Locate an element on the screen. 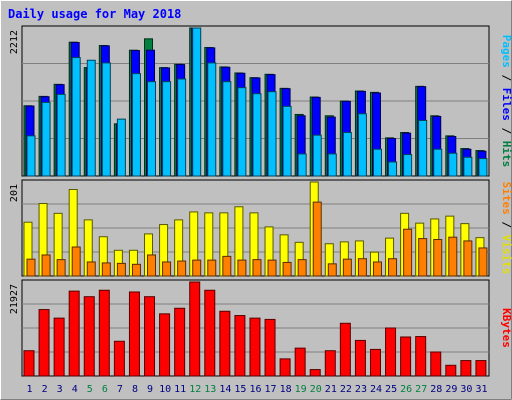 This screenshot has height=400, width=512. x-label-day-24: 24 is located at coordinates (376, 389).